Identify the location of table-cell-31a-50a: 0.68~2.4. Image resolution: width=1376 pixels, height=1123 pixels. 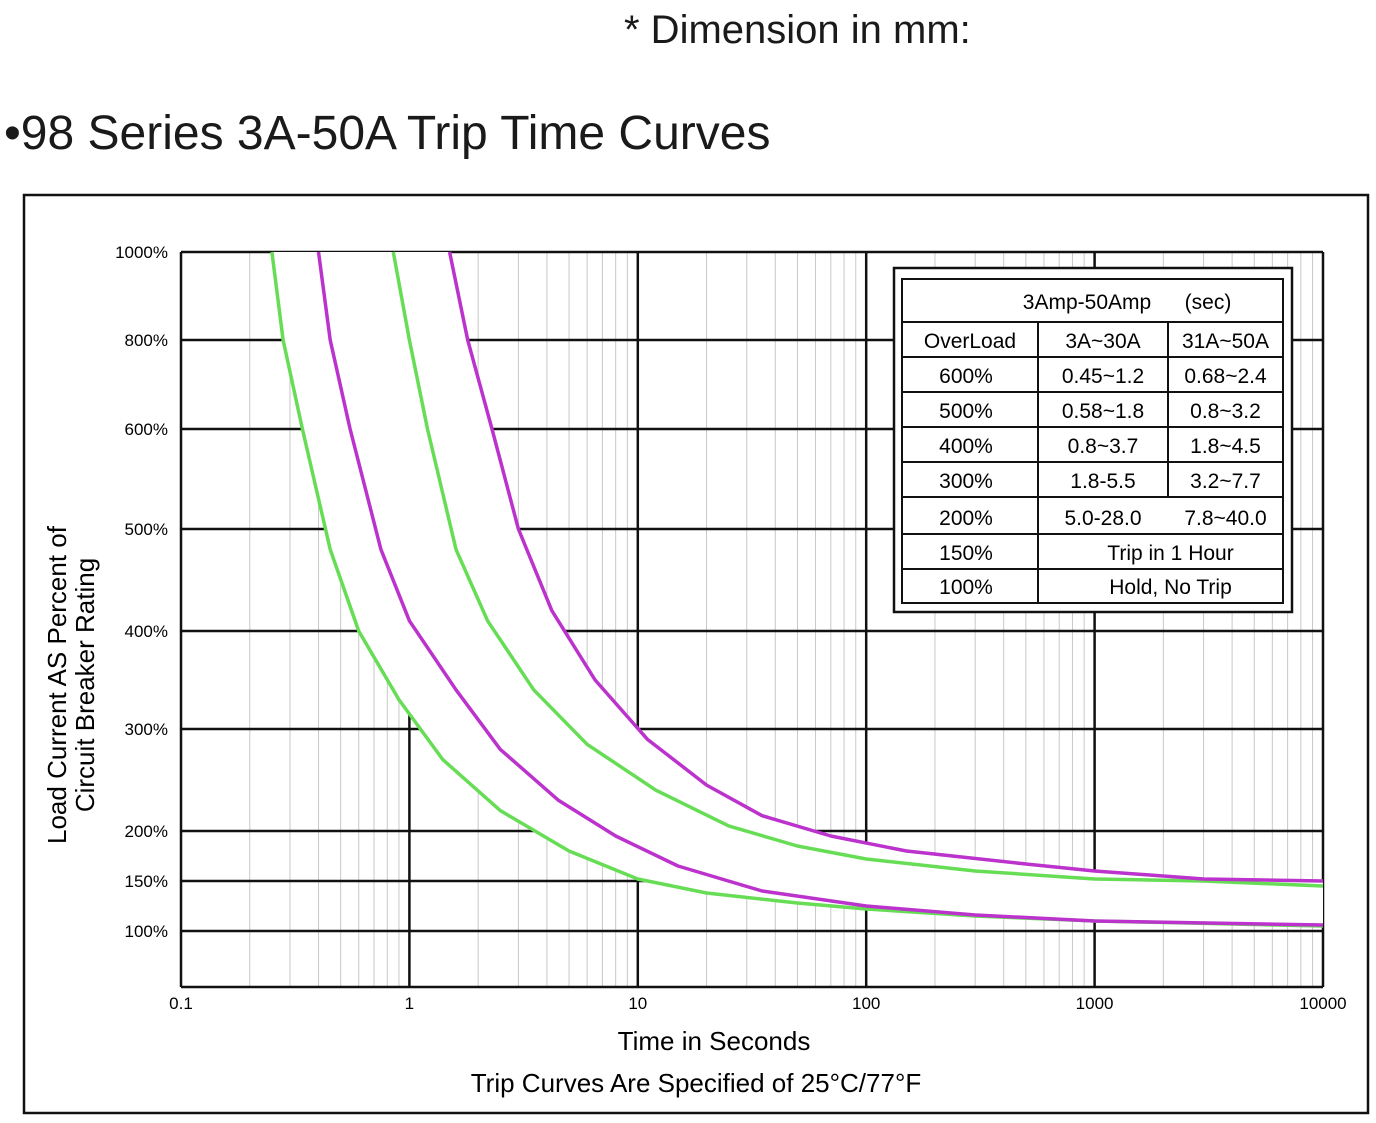
(1225, 376).